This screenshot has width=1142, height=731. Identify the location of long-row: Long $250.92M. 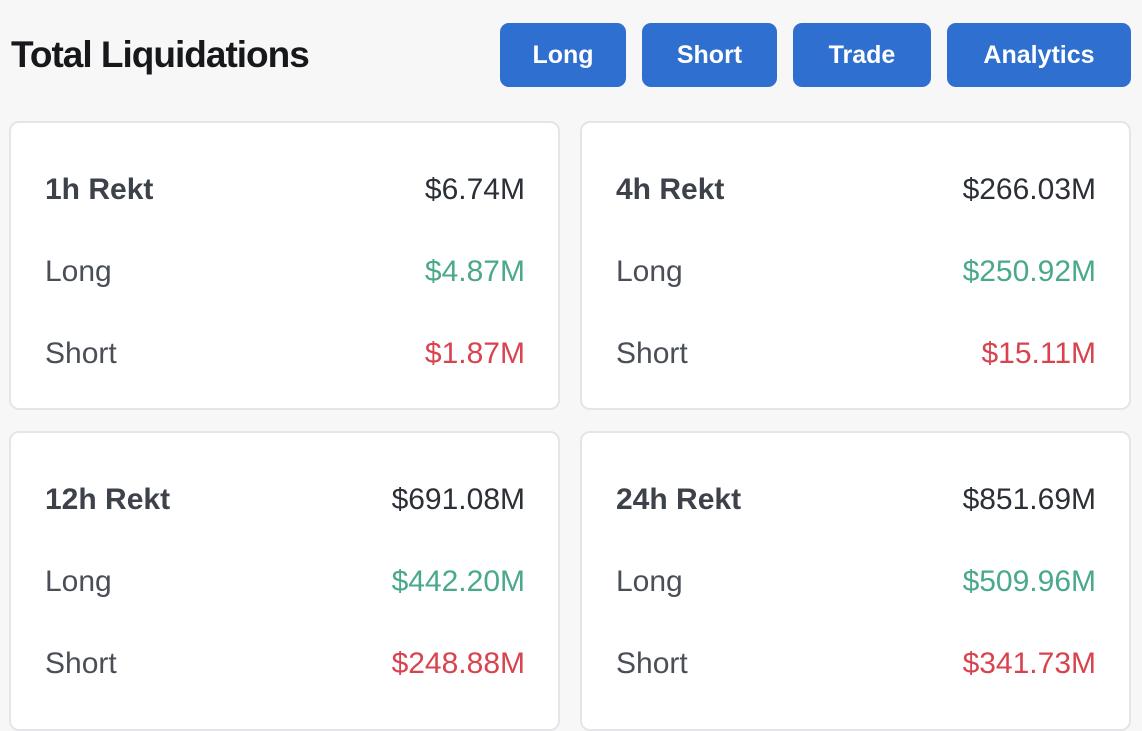
(856, 272).